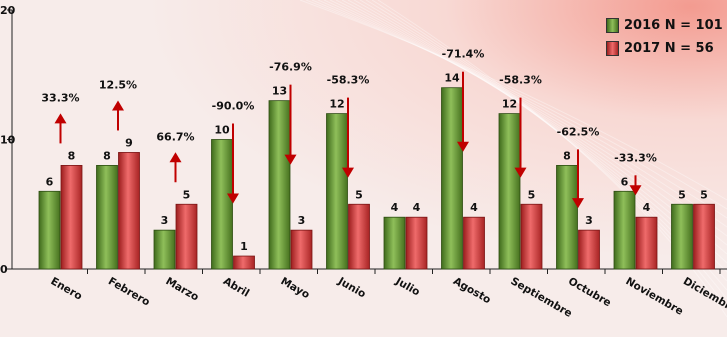 Image resolution: width=727 pixels, height=337 pixels. Describe the element at coordinates (60, 97) in the screenshot. I see `change-label: 33.3%` at that location.